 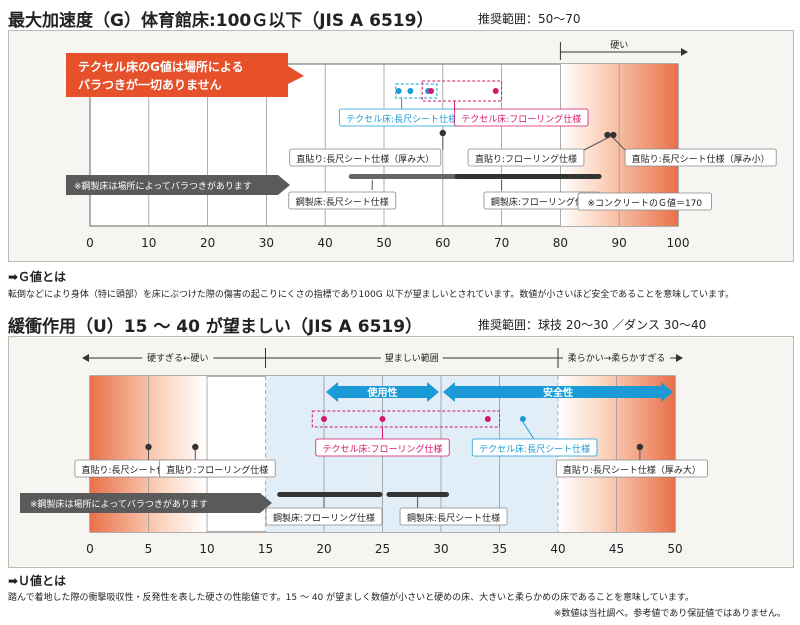 I want to click on u-tick-label: 5, so click(x=149, y=549).